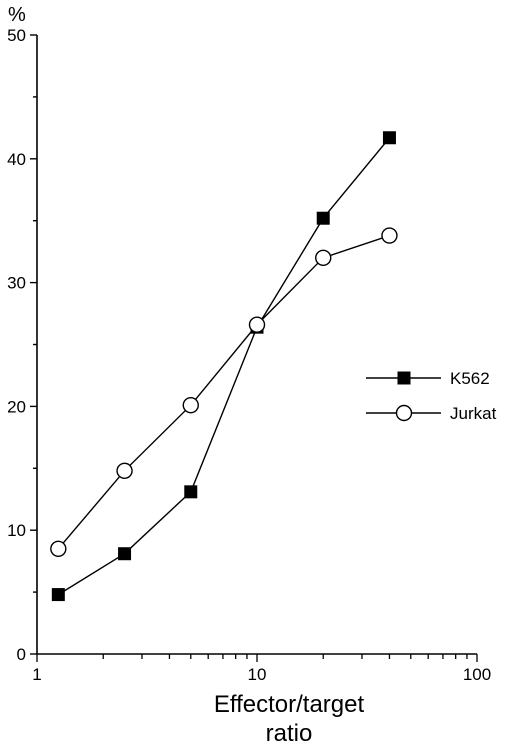 The width and height of the screenshot is (520, 746). What do you see at coordinates (36, 674) in the screenshot?
I see `x-tick-label: 1` at bounding box center [36, 674].